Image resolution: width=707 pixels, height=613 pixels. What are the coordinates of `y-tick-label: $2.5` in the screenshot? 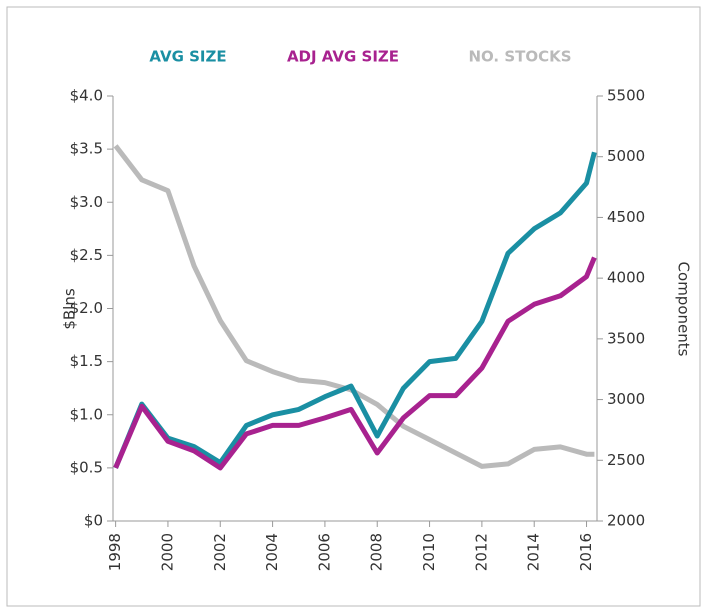 It's located at (86, 255).